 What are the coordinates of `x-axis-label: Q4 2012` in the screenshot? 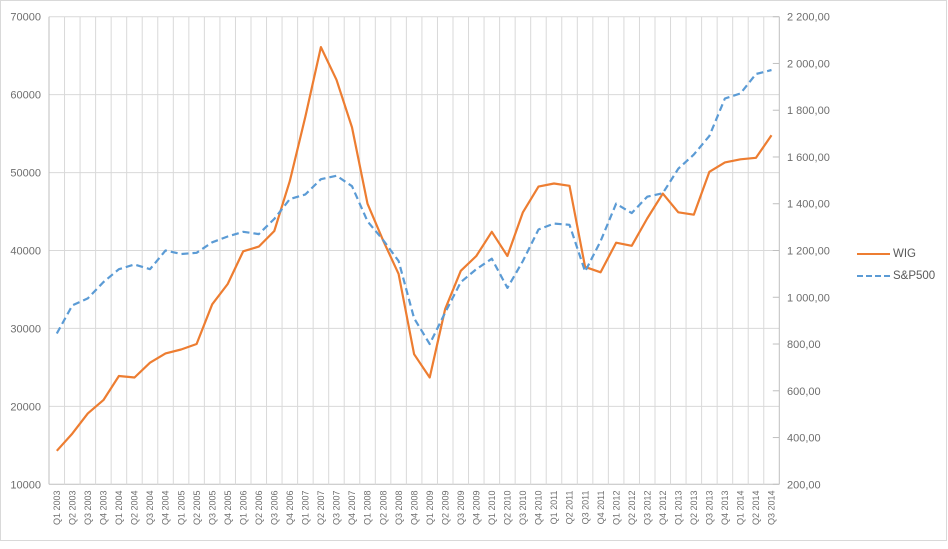 It's located at (663, 508).